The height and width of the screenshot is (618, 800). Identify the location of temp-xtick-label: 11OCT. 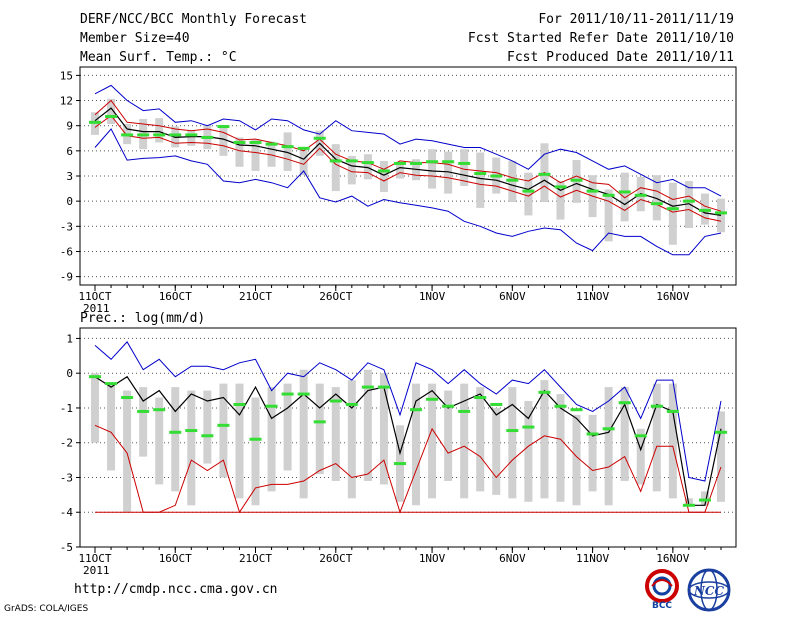
(94, 296).